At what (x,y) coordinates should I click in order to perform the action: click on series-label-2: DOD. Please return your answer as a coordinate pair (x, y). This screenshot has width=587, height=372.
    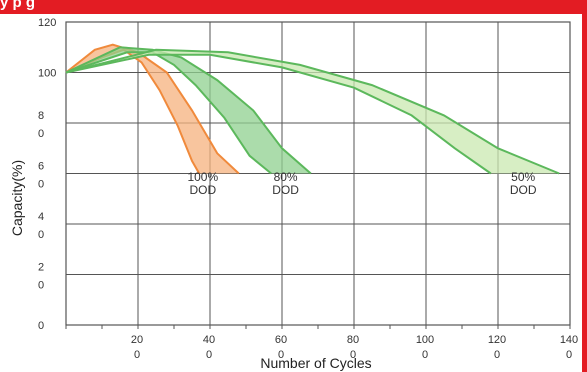
    Looking at the image, I should click on (285, 190).